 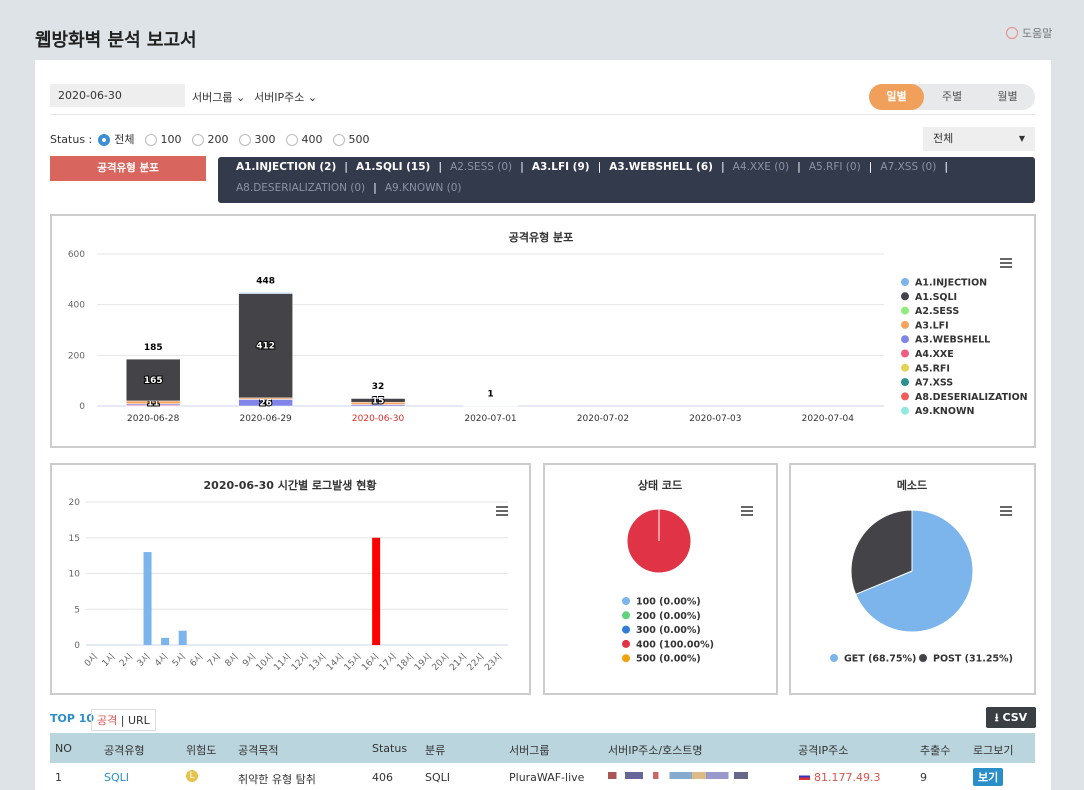 What do you see at coordinates (979, 139) in the screenshot?
I see `status-select: 전체 ▼` at bounding box center [979, 139].